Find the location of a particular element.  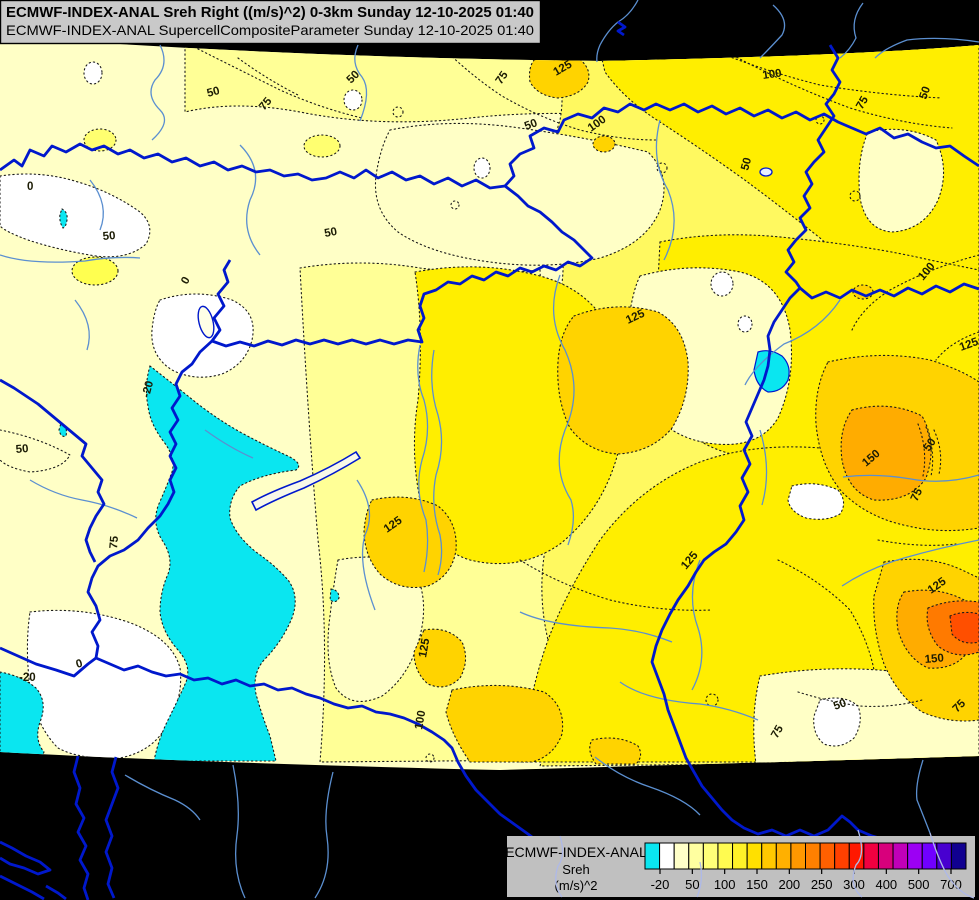

legend-parameter: Sreh is located at coordinates (575, 869).